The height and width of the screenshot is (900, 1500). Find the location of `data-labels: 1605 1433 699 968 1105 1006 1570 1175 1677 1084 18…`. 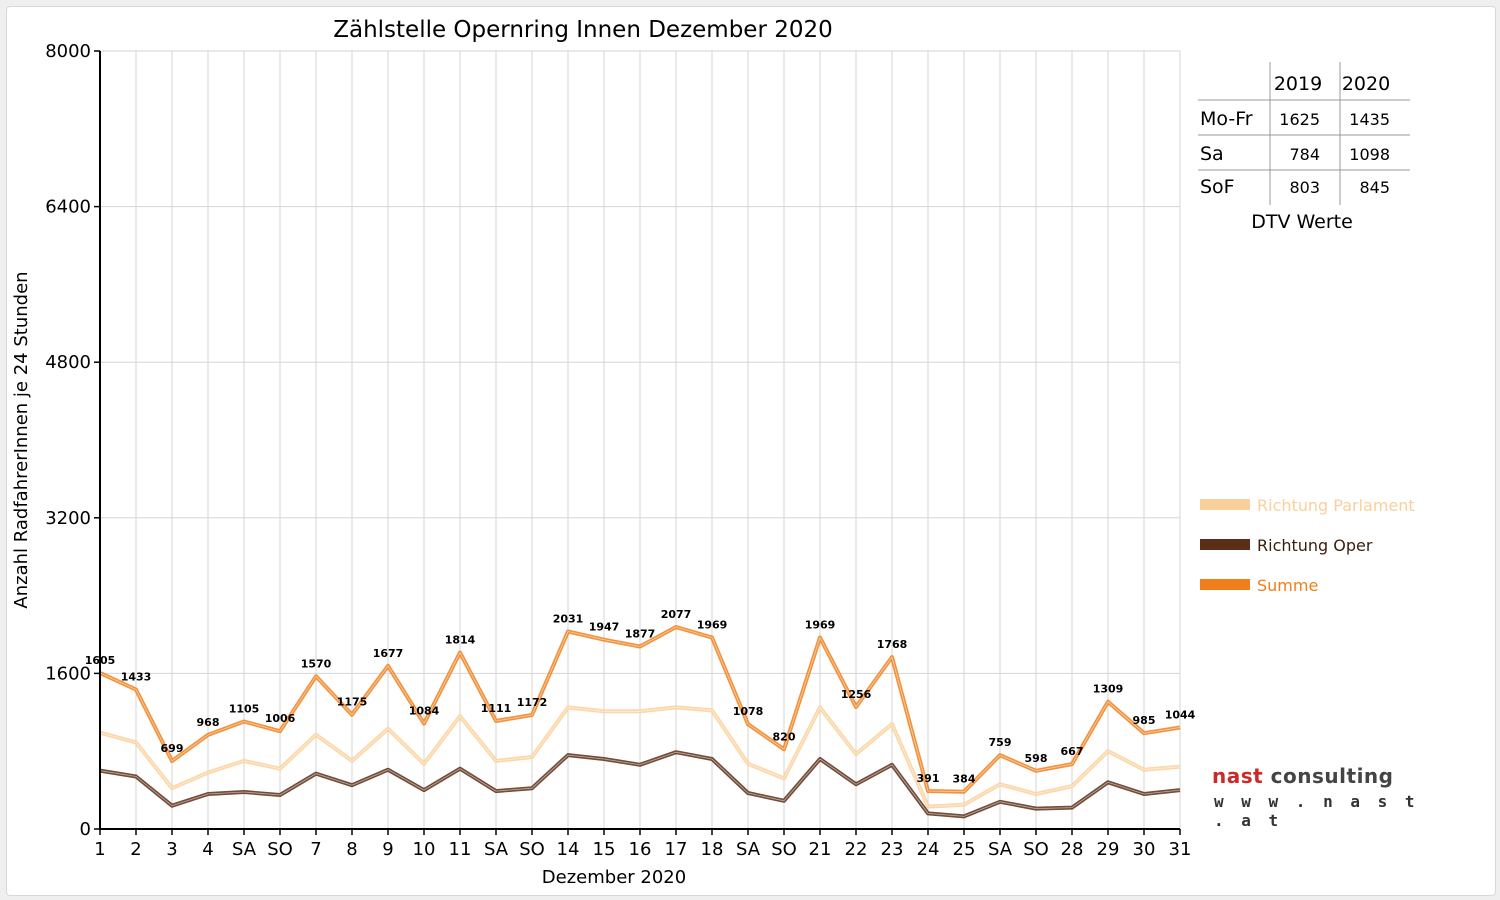

data-labels: 1605 1433 699 968 1105 1006 1570 1175 1677 1084 18… is located at coordinates (640, 697).